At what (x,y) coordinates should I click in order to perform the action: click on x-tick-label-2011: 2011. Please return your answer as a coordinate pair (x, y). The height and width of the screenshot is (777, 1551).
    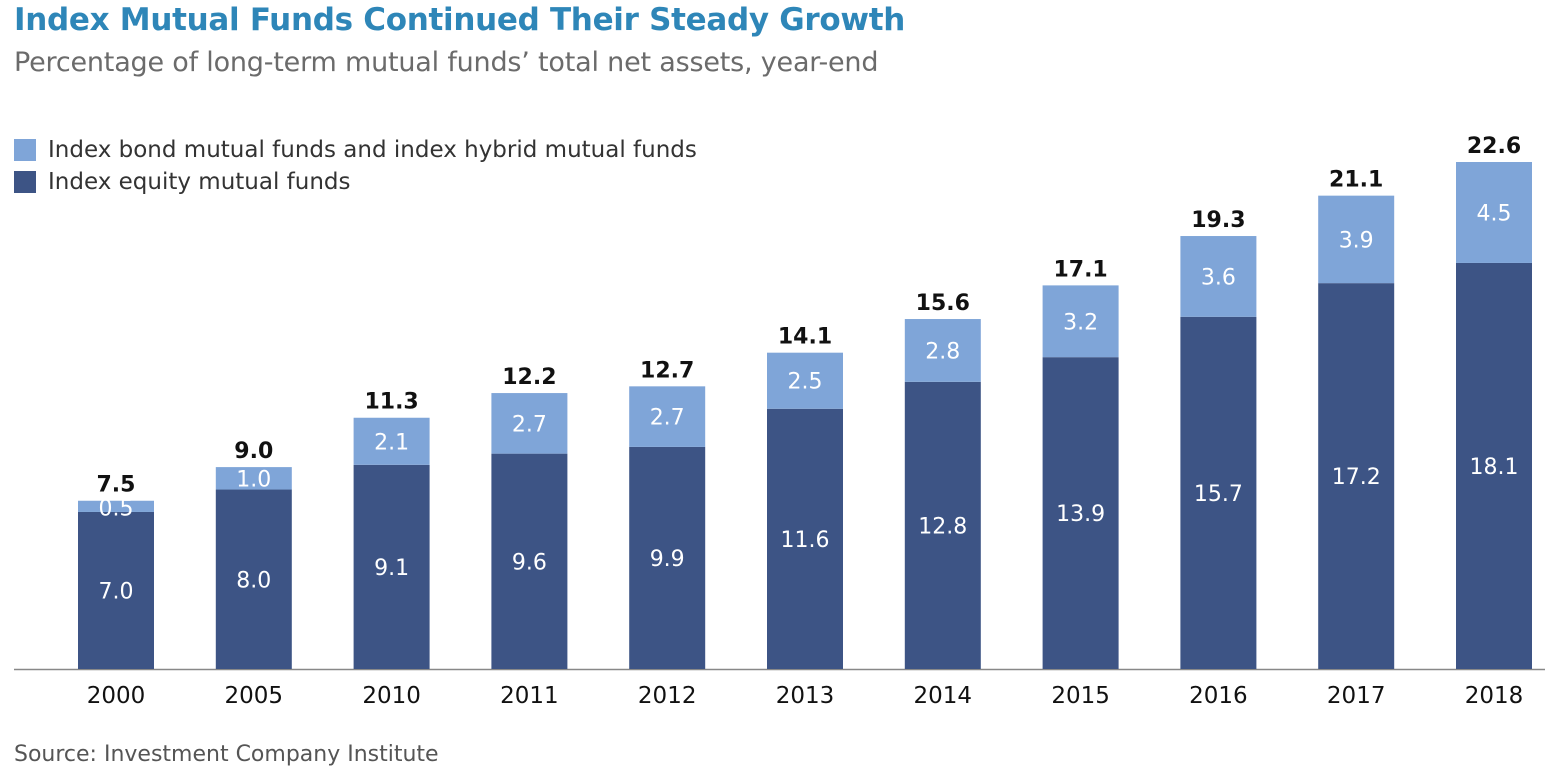
    Looking at the image, I should click on (529, 696).